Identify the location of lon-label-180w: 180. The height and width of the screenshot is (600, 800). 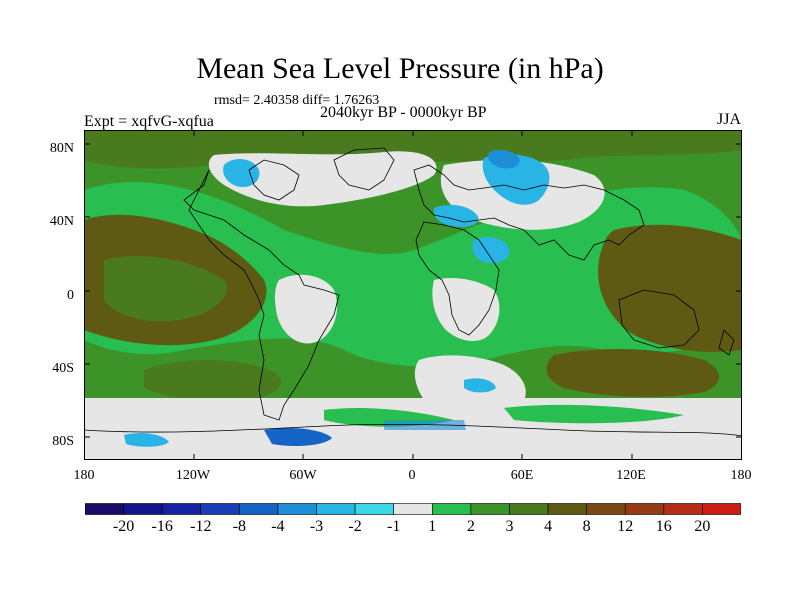
(84, 475).